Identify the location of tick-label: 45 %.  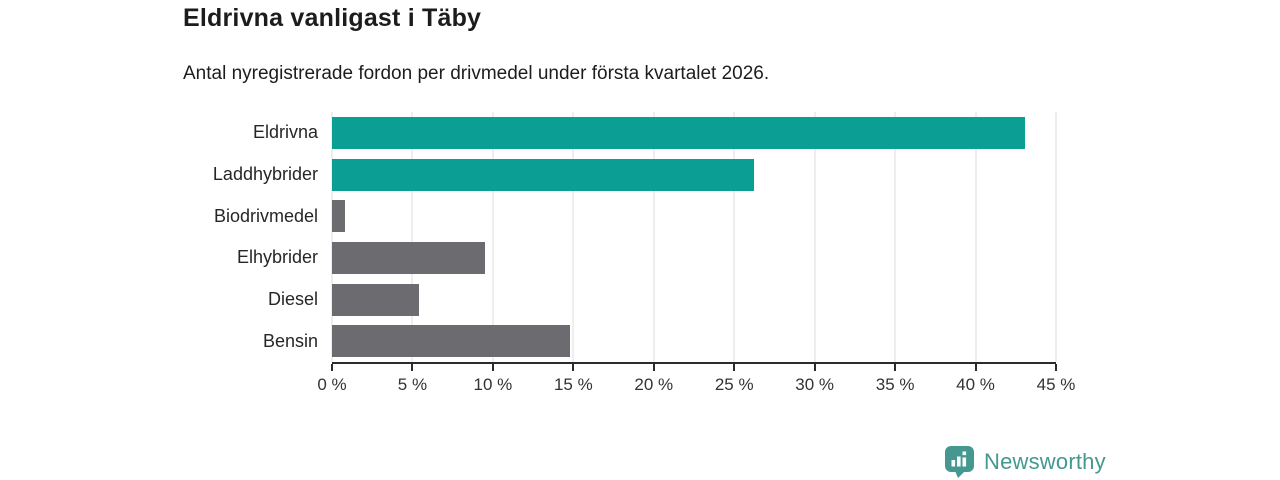
(1056, 384).